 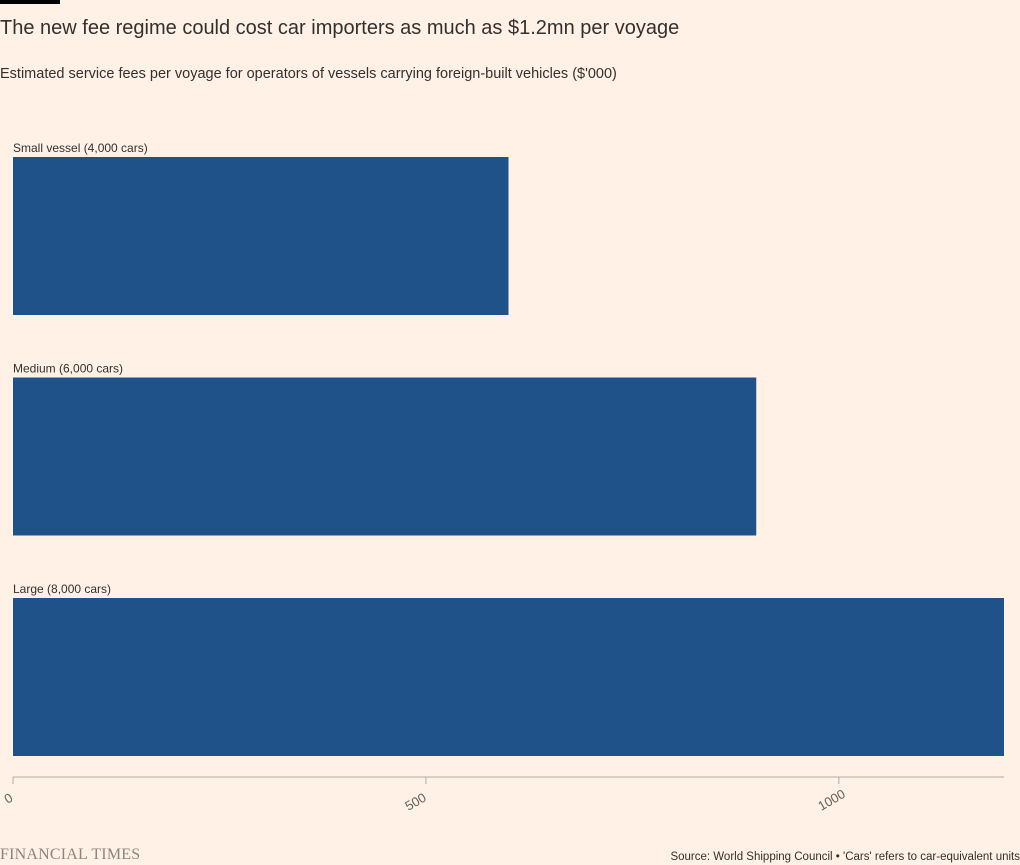 What do you see at coordinates (68, 369) in the screenshot?
I see `bar-label: Medium (6,000 cars)` at bounding box center [68, 369].